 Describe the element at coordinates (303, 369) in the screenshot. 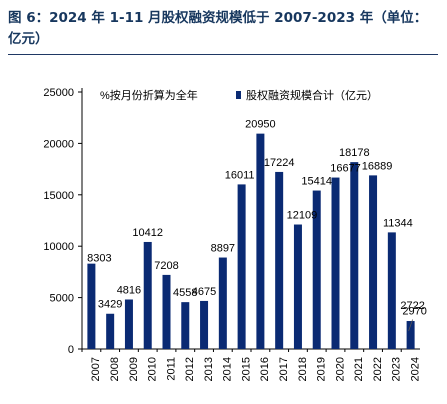

I see `x-tick-label: 2018` at that location.